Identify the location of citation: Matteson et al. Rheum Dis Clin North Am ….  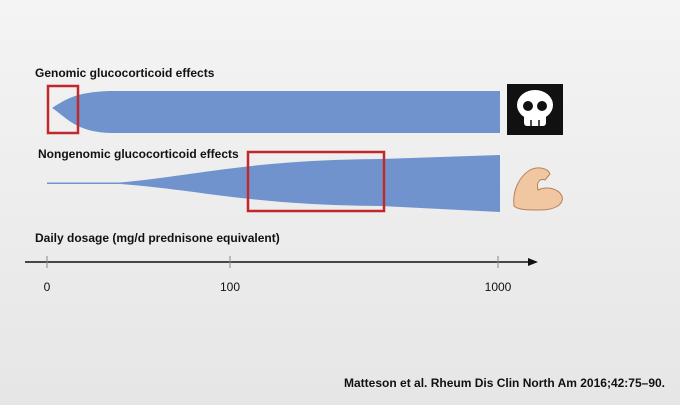
(504, 383).